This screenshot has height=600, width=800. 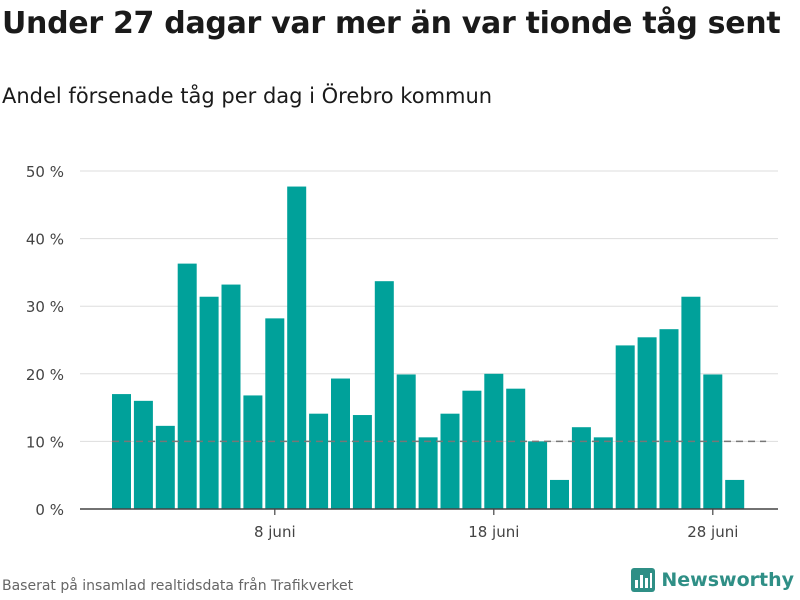 I want to click on y-tick-label: 10 %, so click(x=45, y=442).